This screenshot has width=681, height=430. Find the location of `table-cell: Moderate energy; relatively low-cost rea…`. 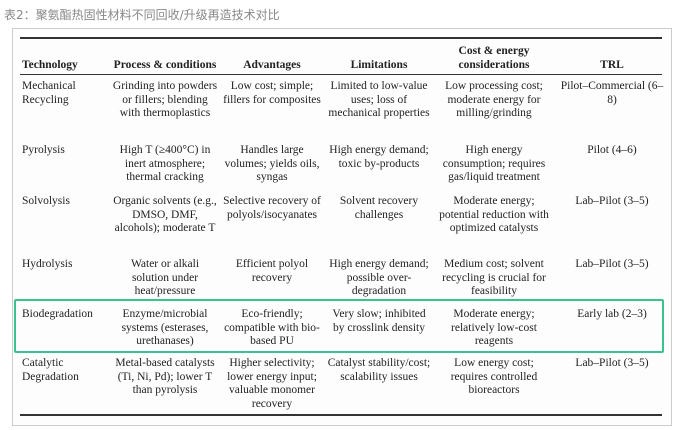

table-cell: Moderate energy; relatively low-cost rea… is located at coordinates (494, 327).